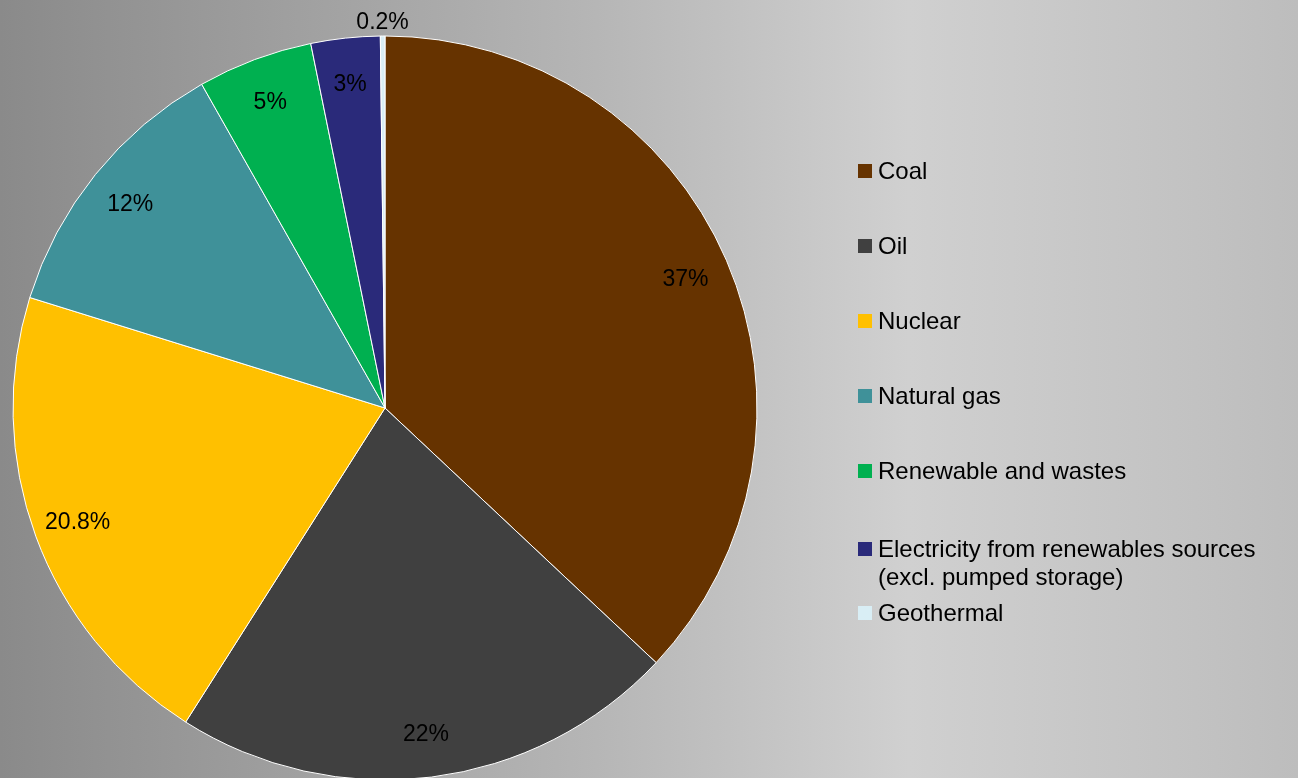  What do you see at coordinates (130, 202) in the screenshot?
I see `data-label: 12%` at bounding box center [130, 202].